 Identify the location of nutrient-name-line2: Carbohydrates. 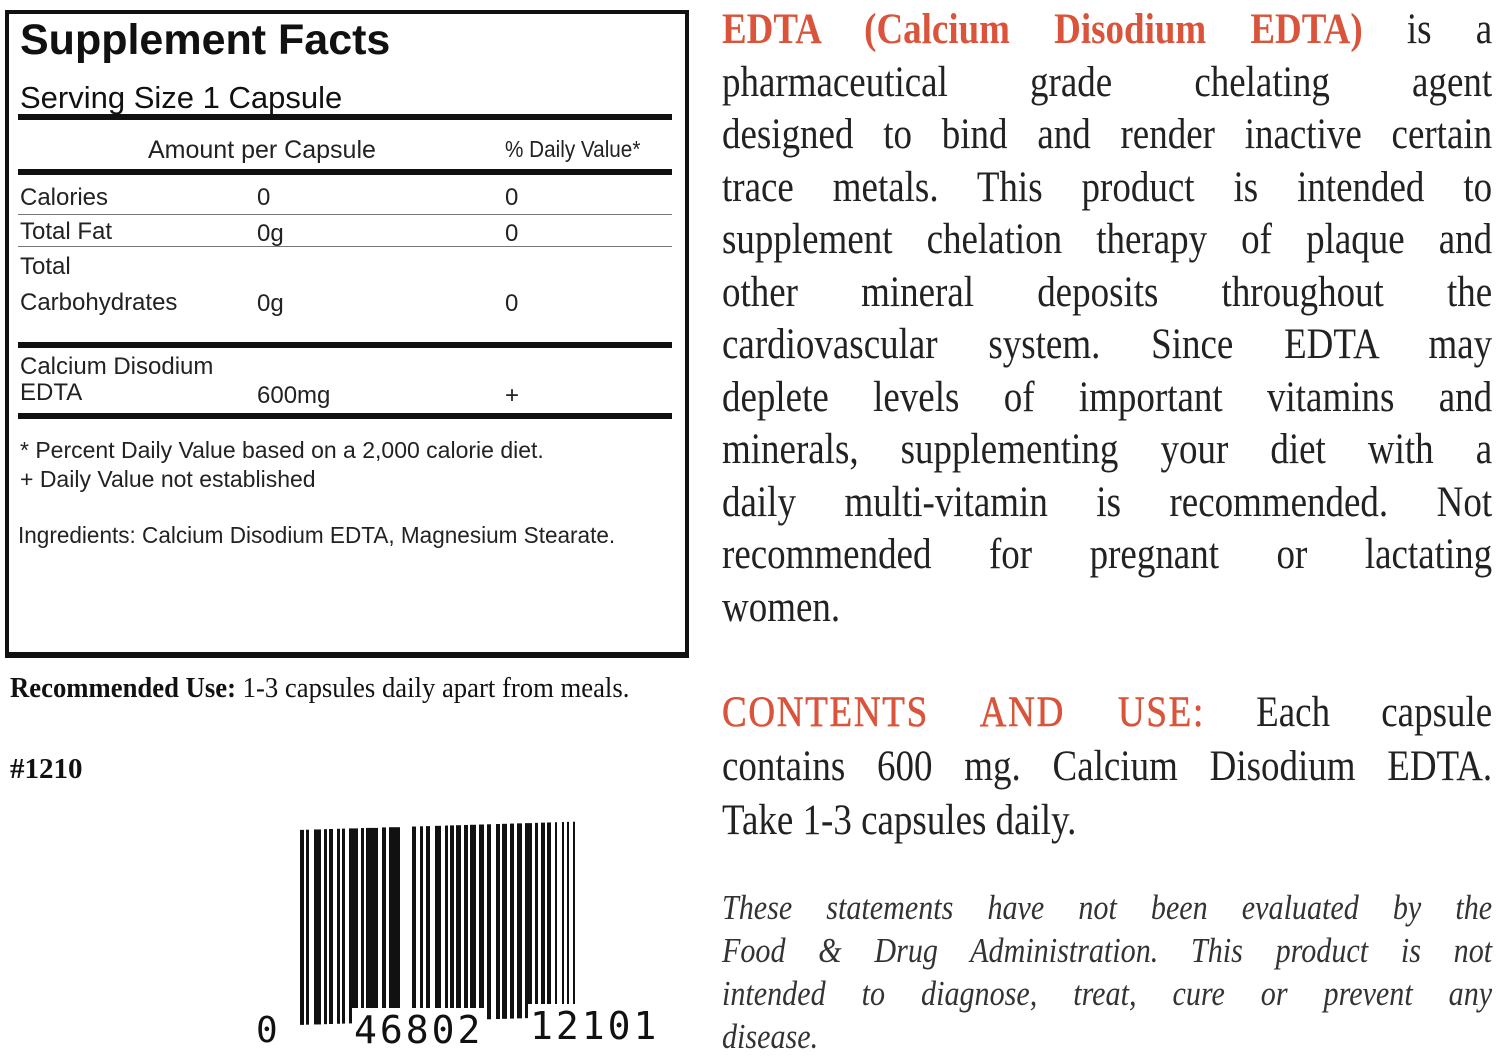
(99, 302).